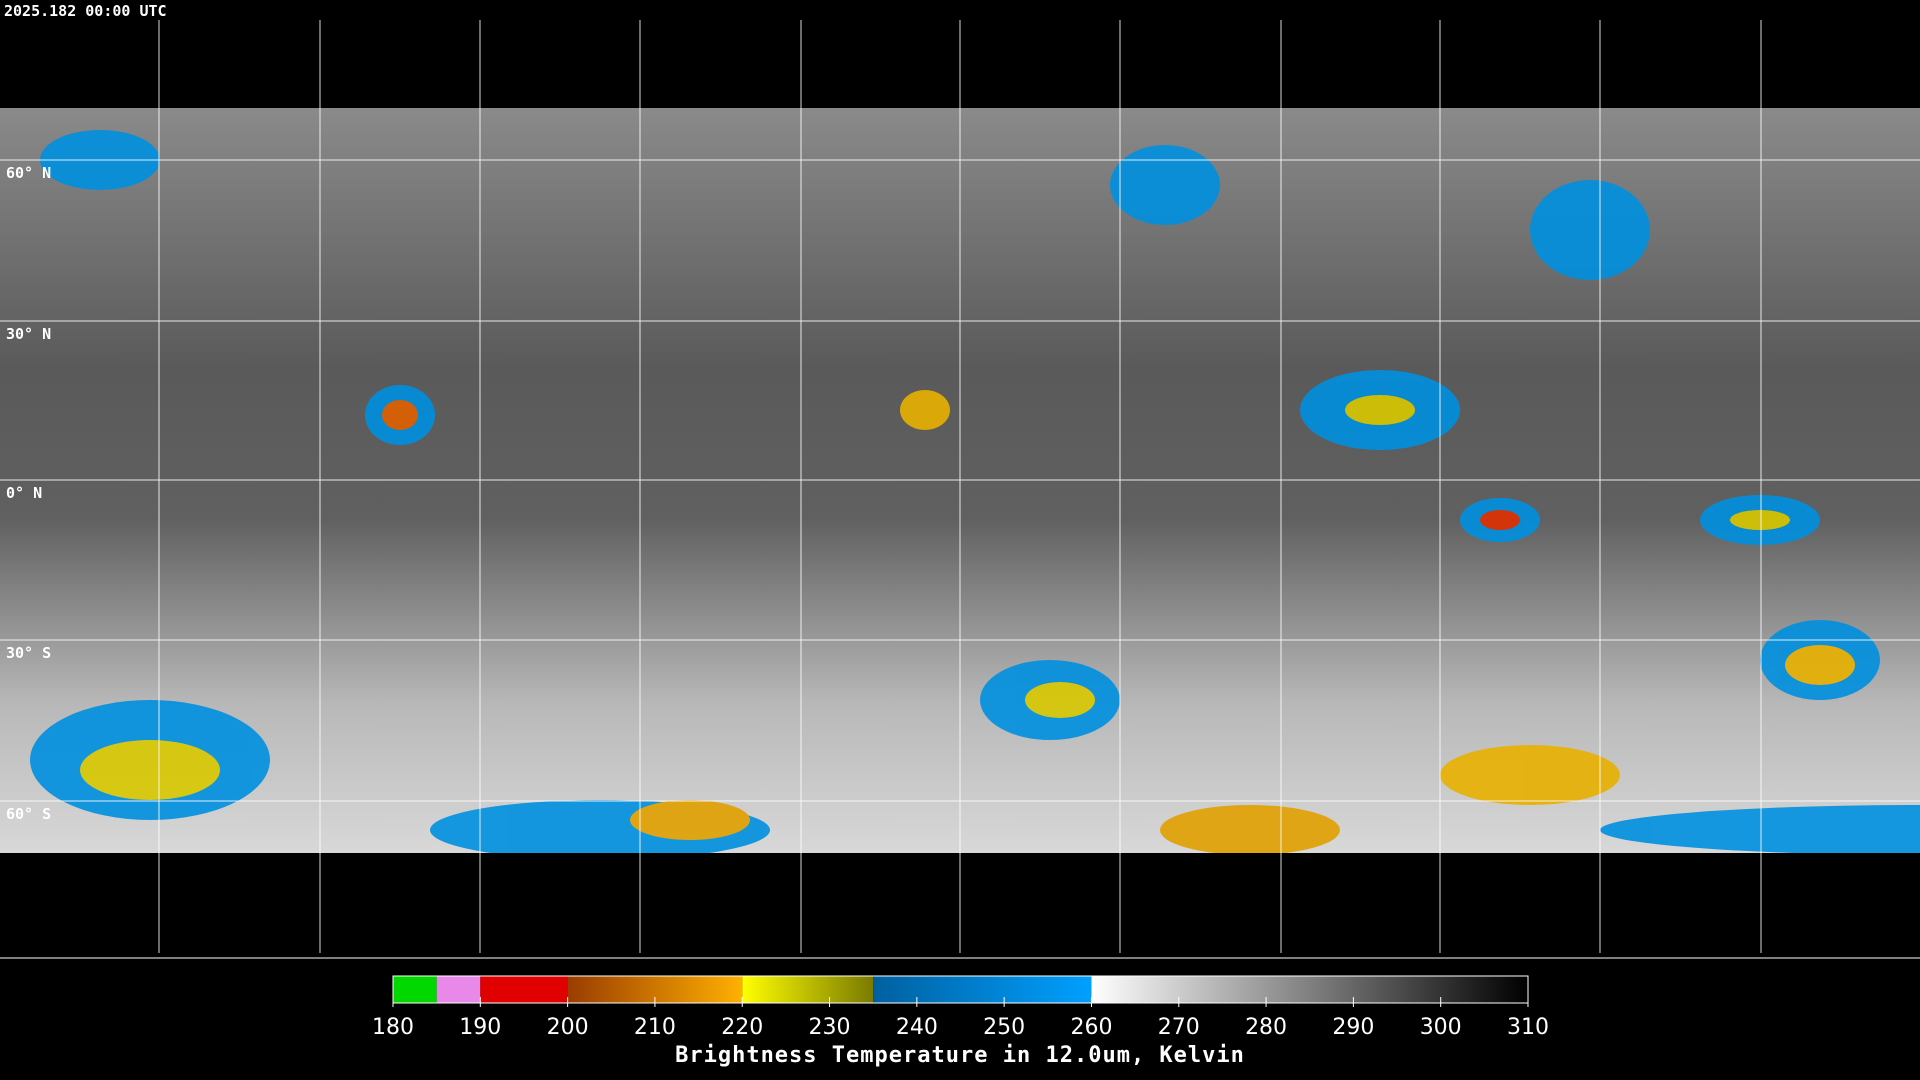 The height and width of the screenshot is (1080, 1920). I want to click on colorbar-title: Brightness Temperature in 12.0um, Kelvin, so click(960, 1055).